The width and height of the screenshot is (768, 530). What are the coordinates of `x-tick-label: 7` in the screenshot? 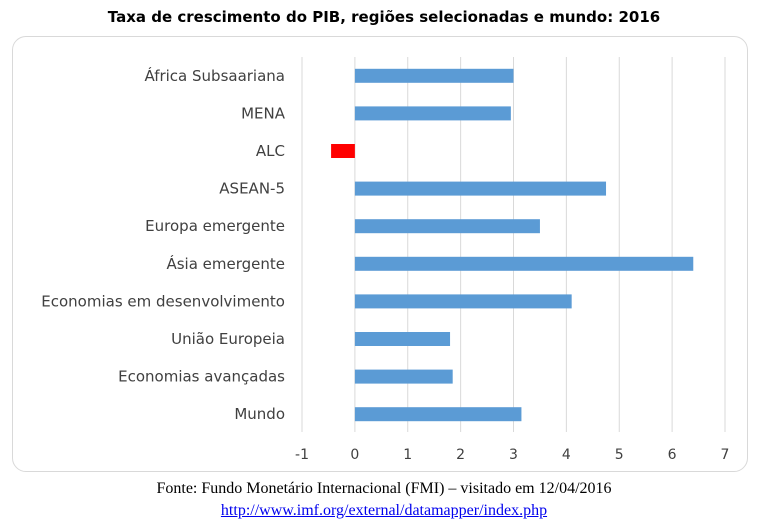 It's located at (725, 455).